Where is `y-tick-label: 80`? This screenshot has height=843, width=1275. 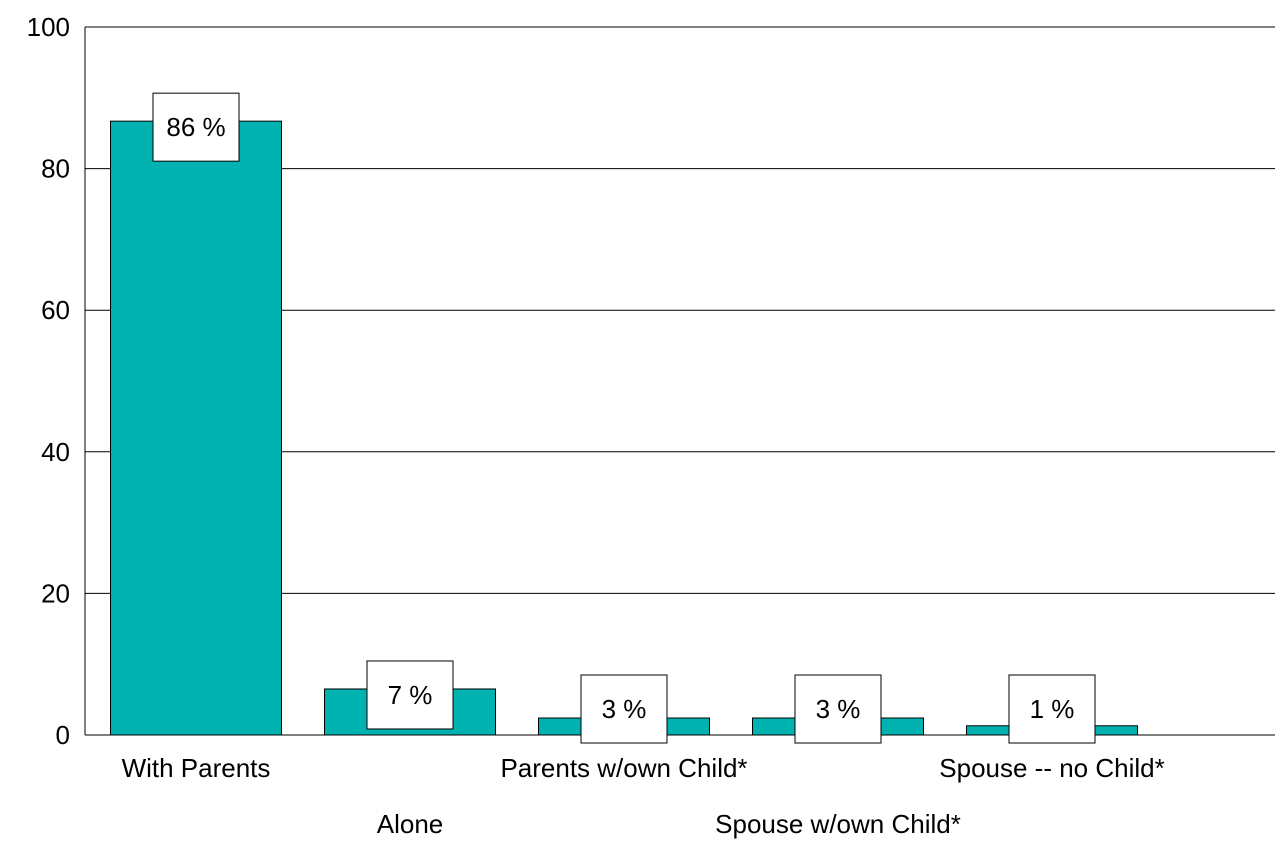 y-tick-label: 80 is located at coordinates (55, 169).